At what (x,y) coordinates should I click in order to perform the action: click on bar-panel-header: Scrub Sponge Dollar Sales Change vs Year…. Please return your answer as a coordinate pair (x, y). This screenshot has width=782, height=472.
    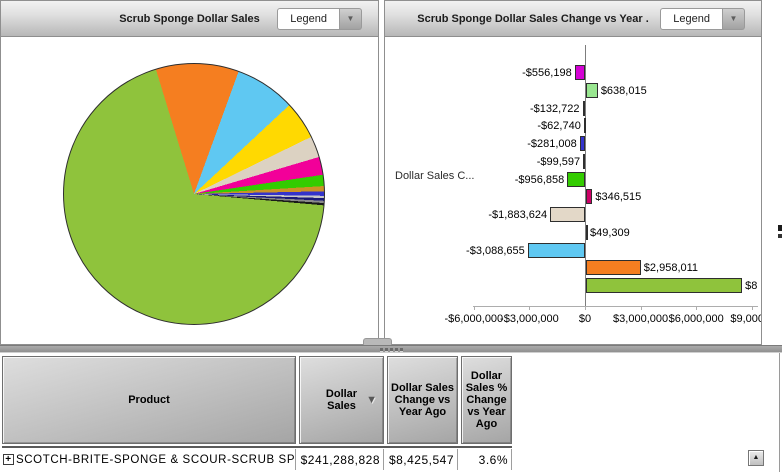
    Looking at the image, I should click on (573, 19).